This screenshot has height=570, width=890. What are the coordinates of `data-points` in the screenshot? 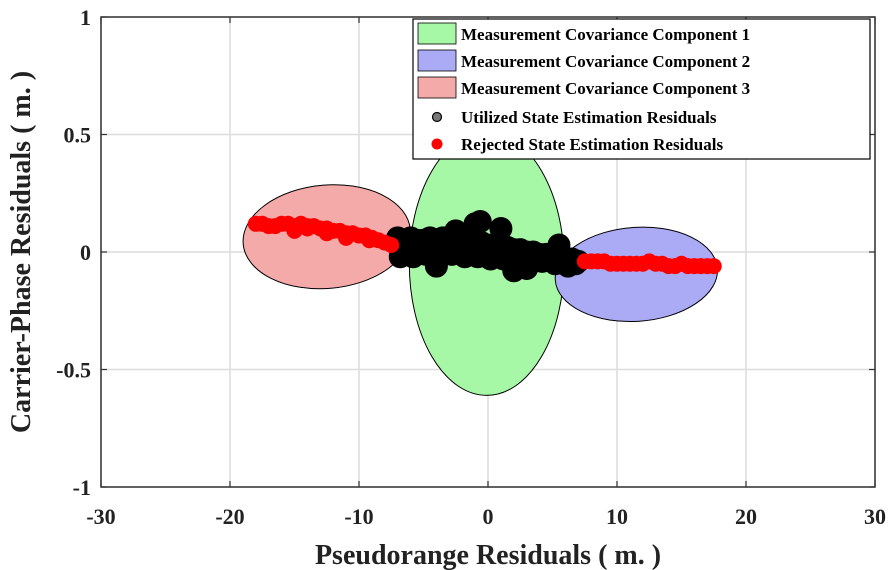 It's located at (484, 246).